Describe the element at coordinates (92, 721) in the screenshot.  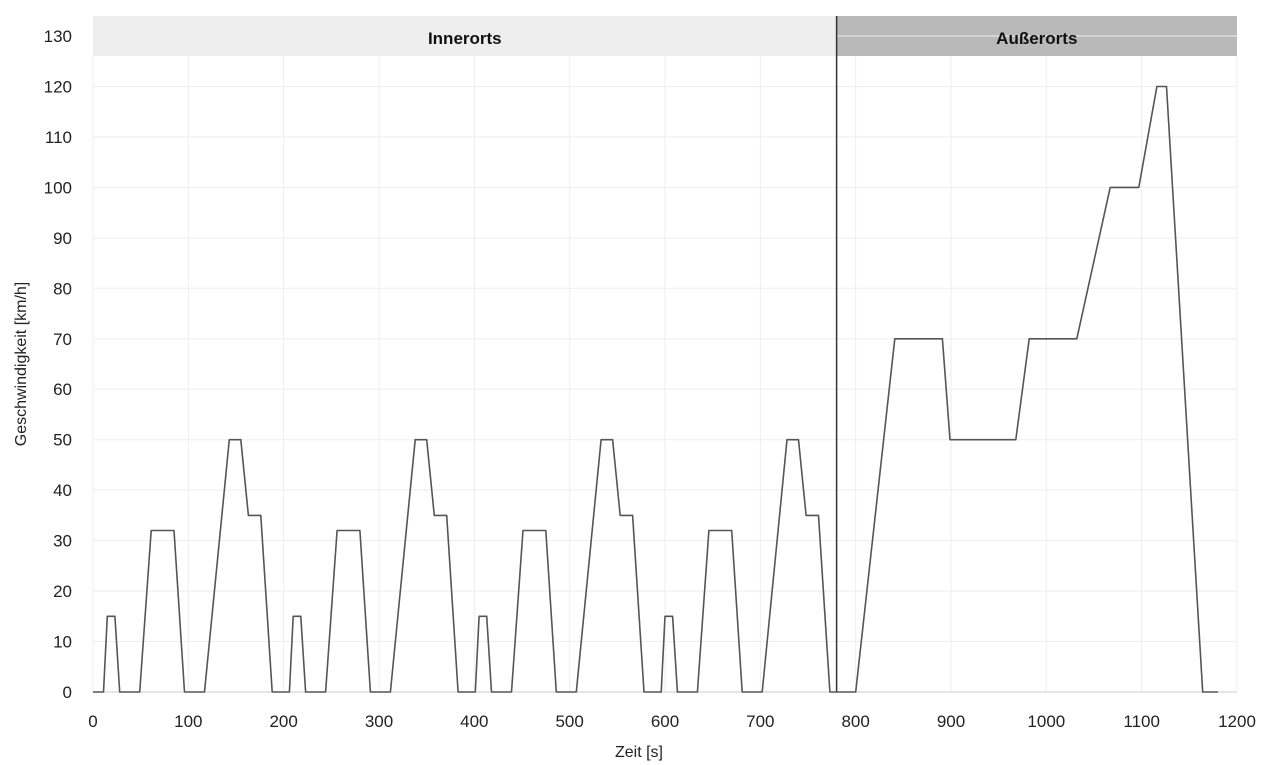
I see `x-tick-label-0: 0` at that location.